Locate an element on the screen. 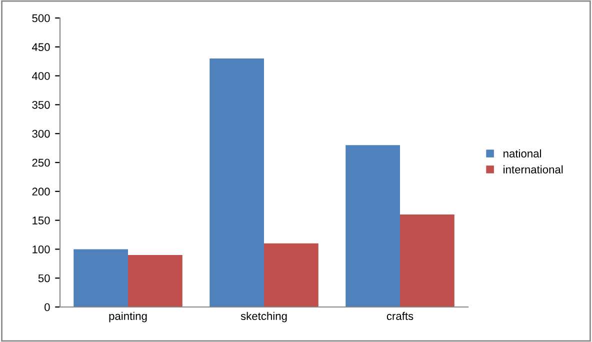  x-tick-label: painting is located at coordinates (128, 317).